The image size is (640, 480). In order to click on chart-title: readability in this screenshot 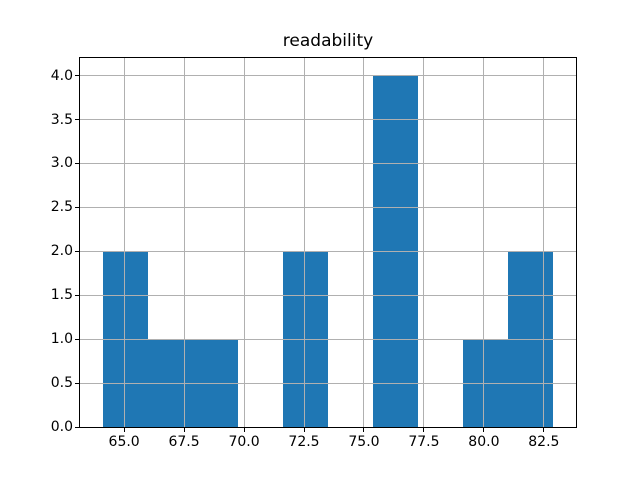, I will do `click(328, 41)`.